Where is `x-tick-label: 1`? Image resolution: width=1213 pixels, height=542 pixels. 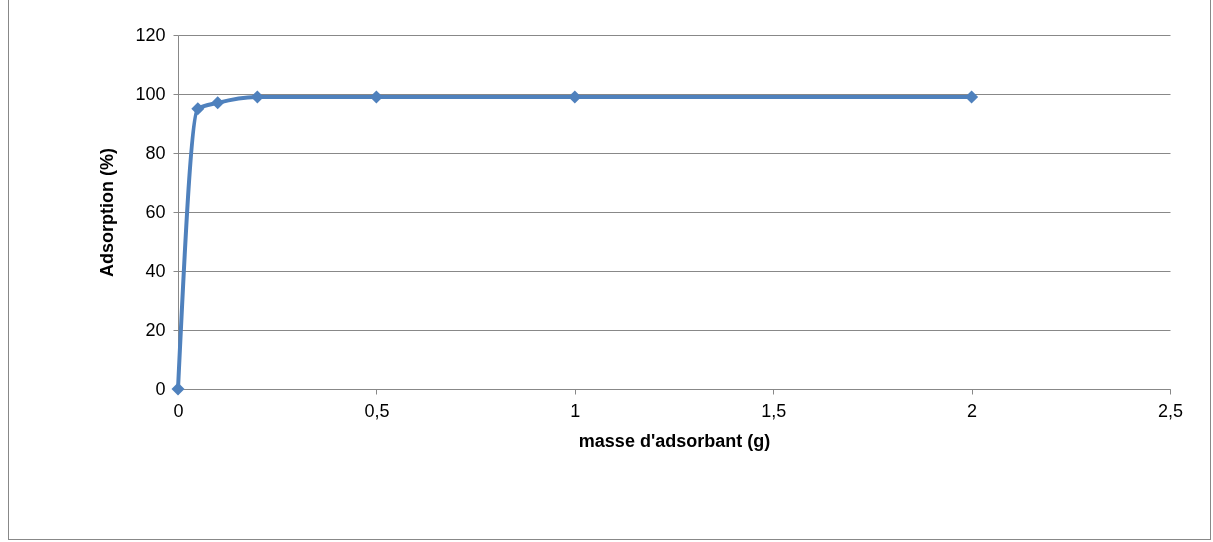 x-tick-label: 1 is located at coordinates (575, 410).